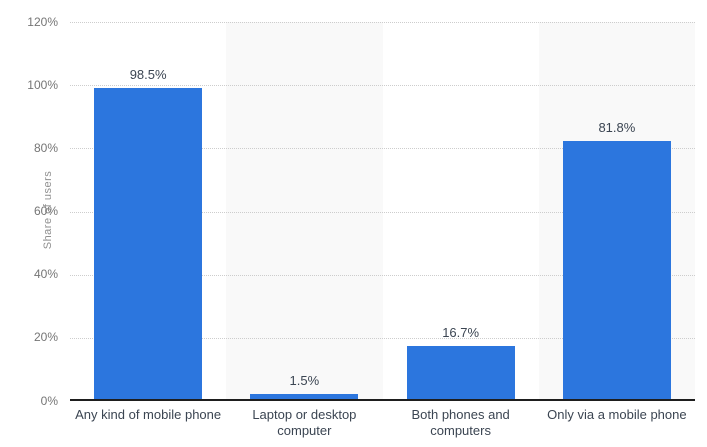  What do you see at coordinates (45, 274) in the screenshot?
I see `y-tick-label: 40%` at bounding box center [45, 274].